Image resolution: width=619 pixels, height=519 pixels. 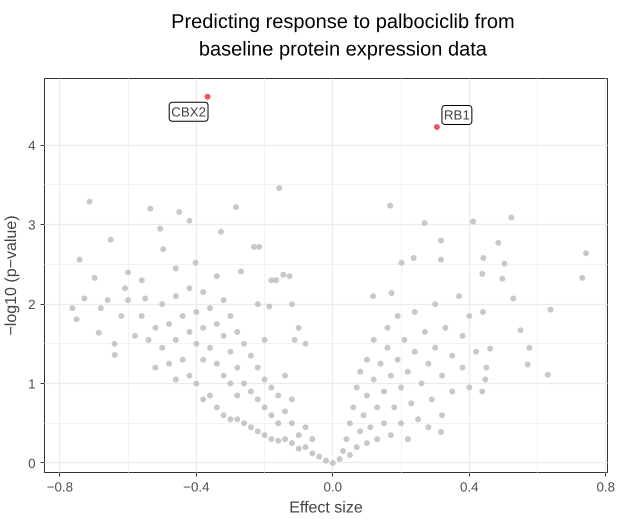 What do you see at coordinates (188, 112) in the screenshot?
I see `annotation: CBX2` at bounding box center [188, 112].